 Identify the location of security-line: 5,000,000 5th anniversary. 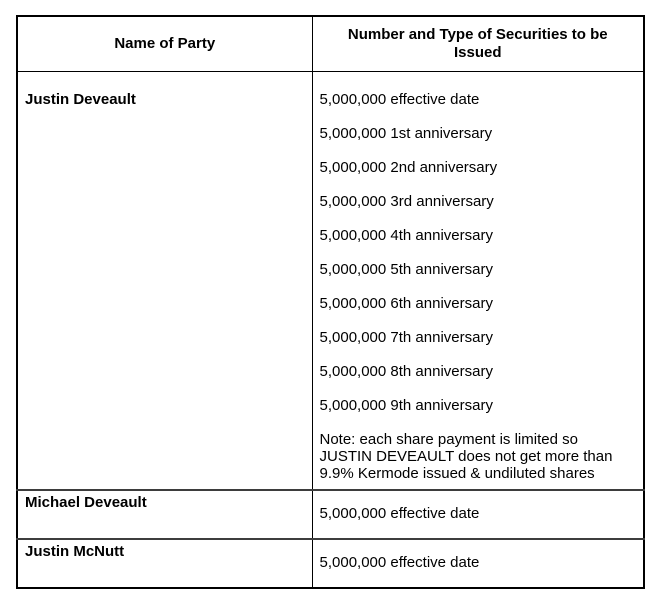
(406, 269).